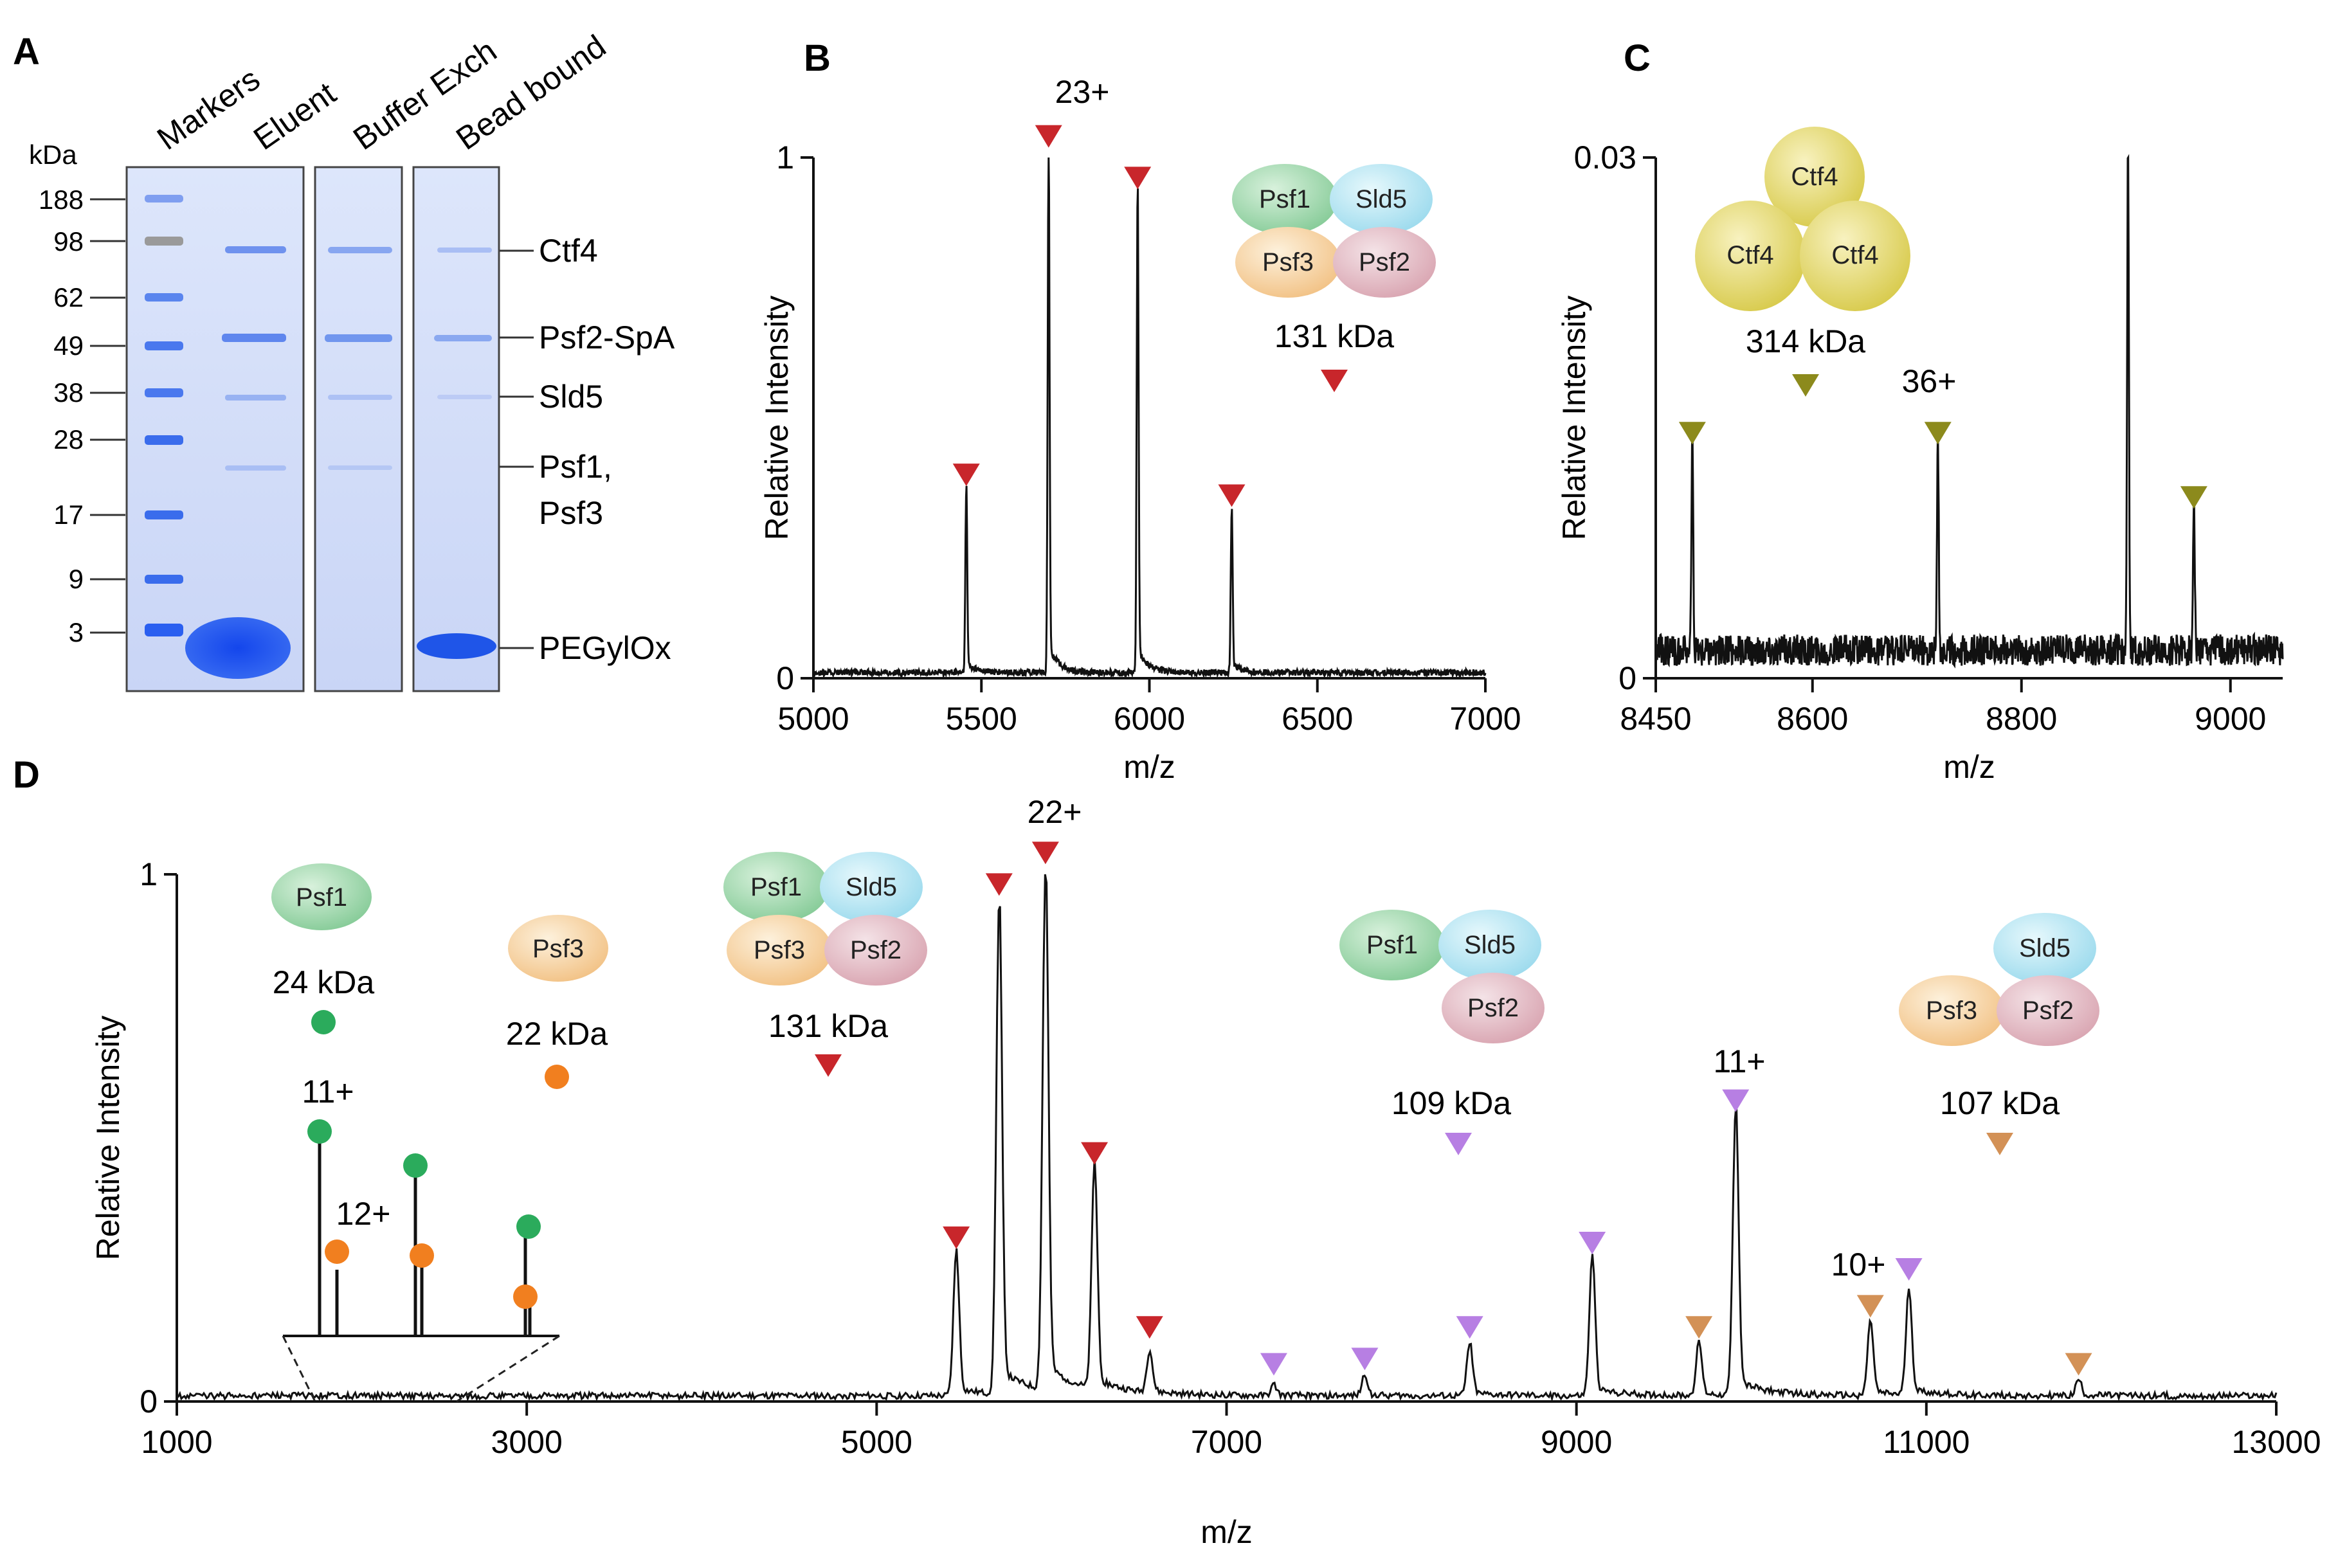  I want to click on kda-label: kDa, so click(53, 155).